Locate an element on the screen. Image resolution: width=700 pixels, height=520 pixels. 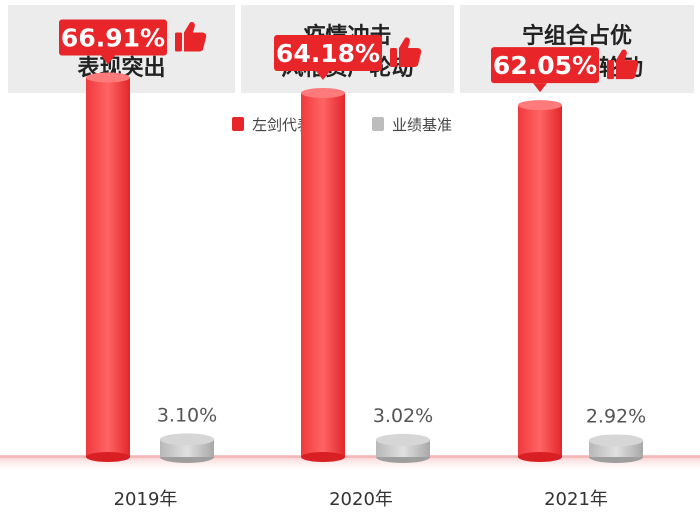
legend-label-benchmark: 业绩基准 is located at coordinates (422, 125).